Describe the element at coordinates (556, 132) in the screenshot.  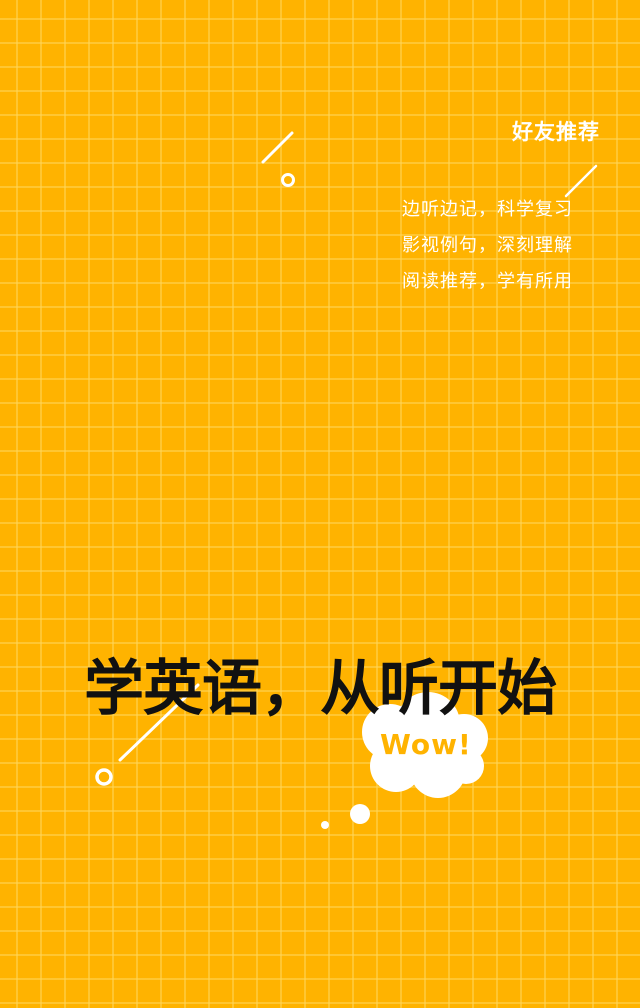
I see `friend-recommend-title: 好友推荐` at that location.